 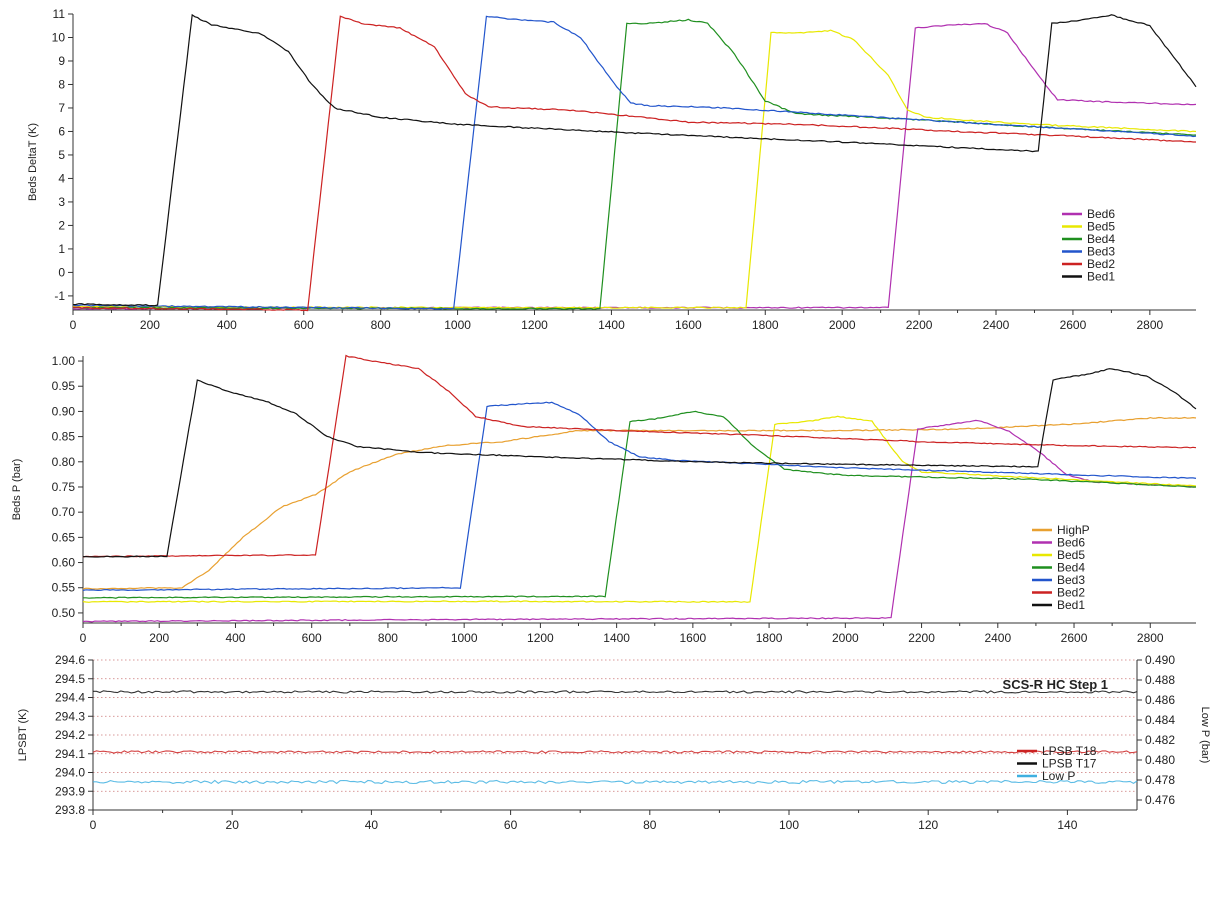 What do you see at coordinates (1067, 825) in the screenshot?
I see `x-tick-label: 140` at bounding box center [1067, 825].